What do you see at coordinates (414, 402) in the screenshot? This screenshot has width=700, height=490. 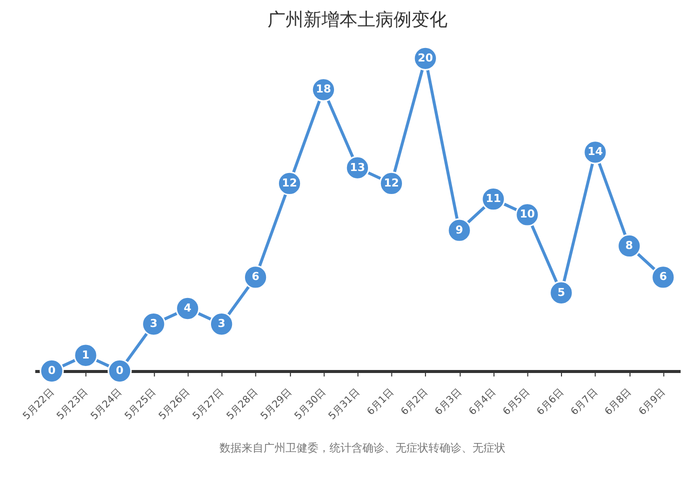 I see `x-tick-label: 6月2日` at bounding box center [414, 402].